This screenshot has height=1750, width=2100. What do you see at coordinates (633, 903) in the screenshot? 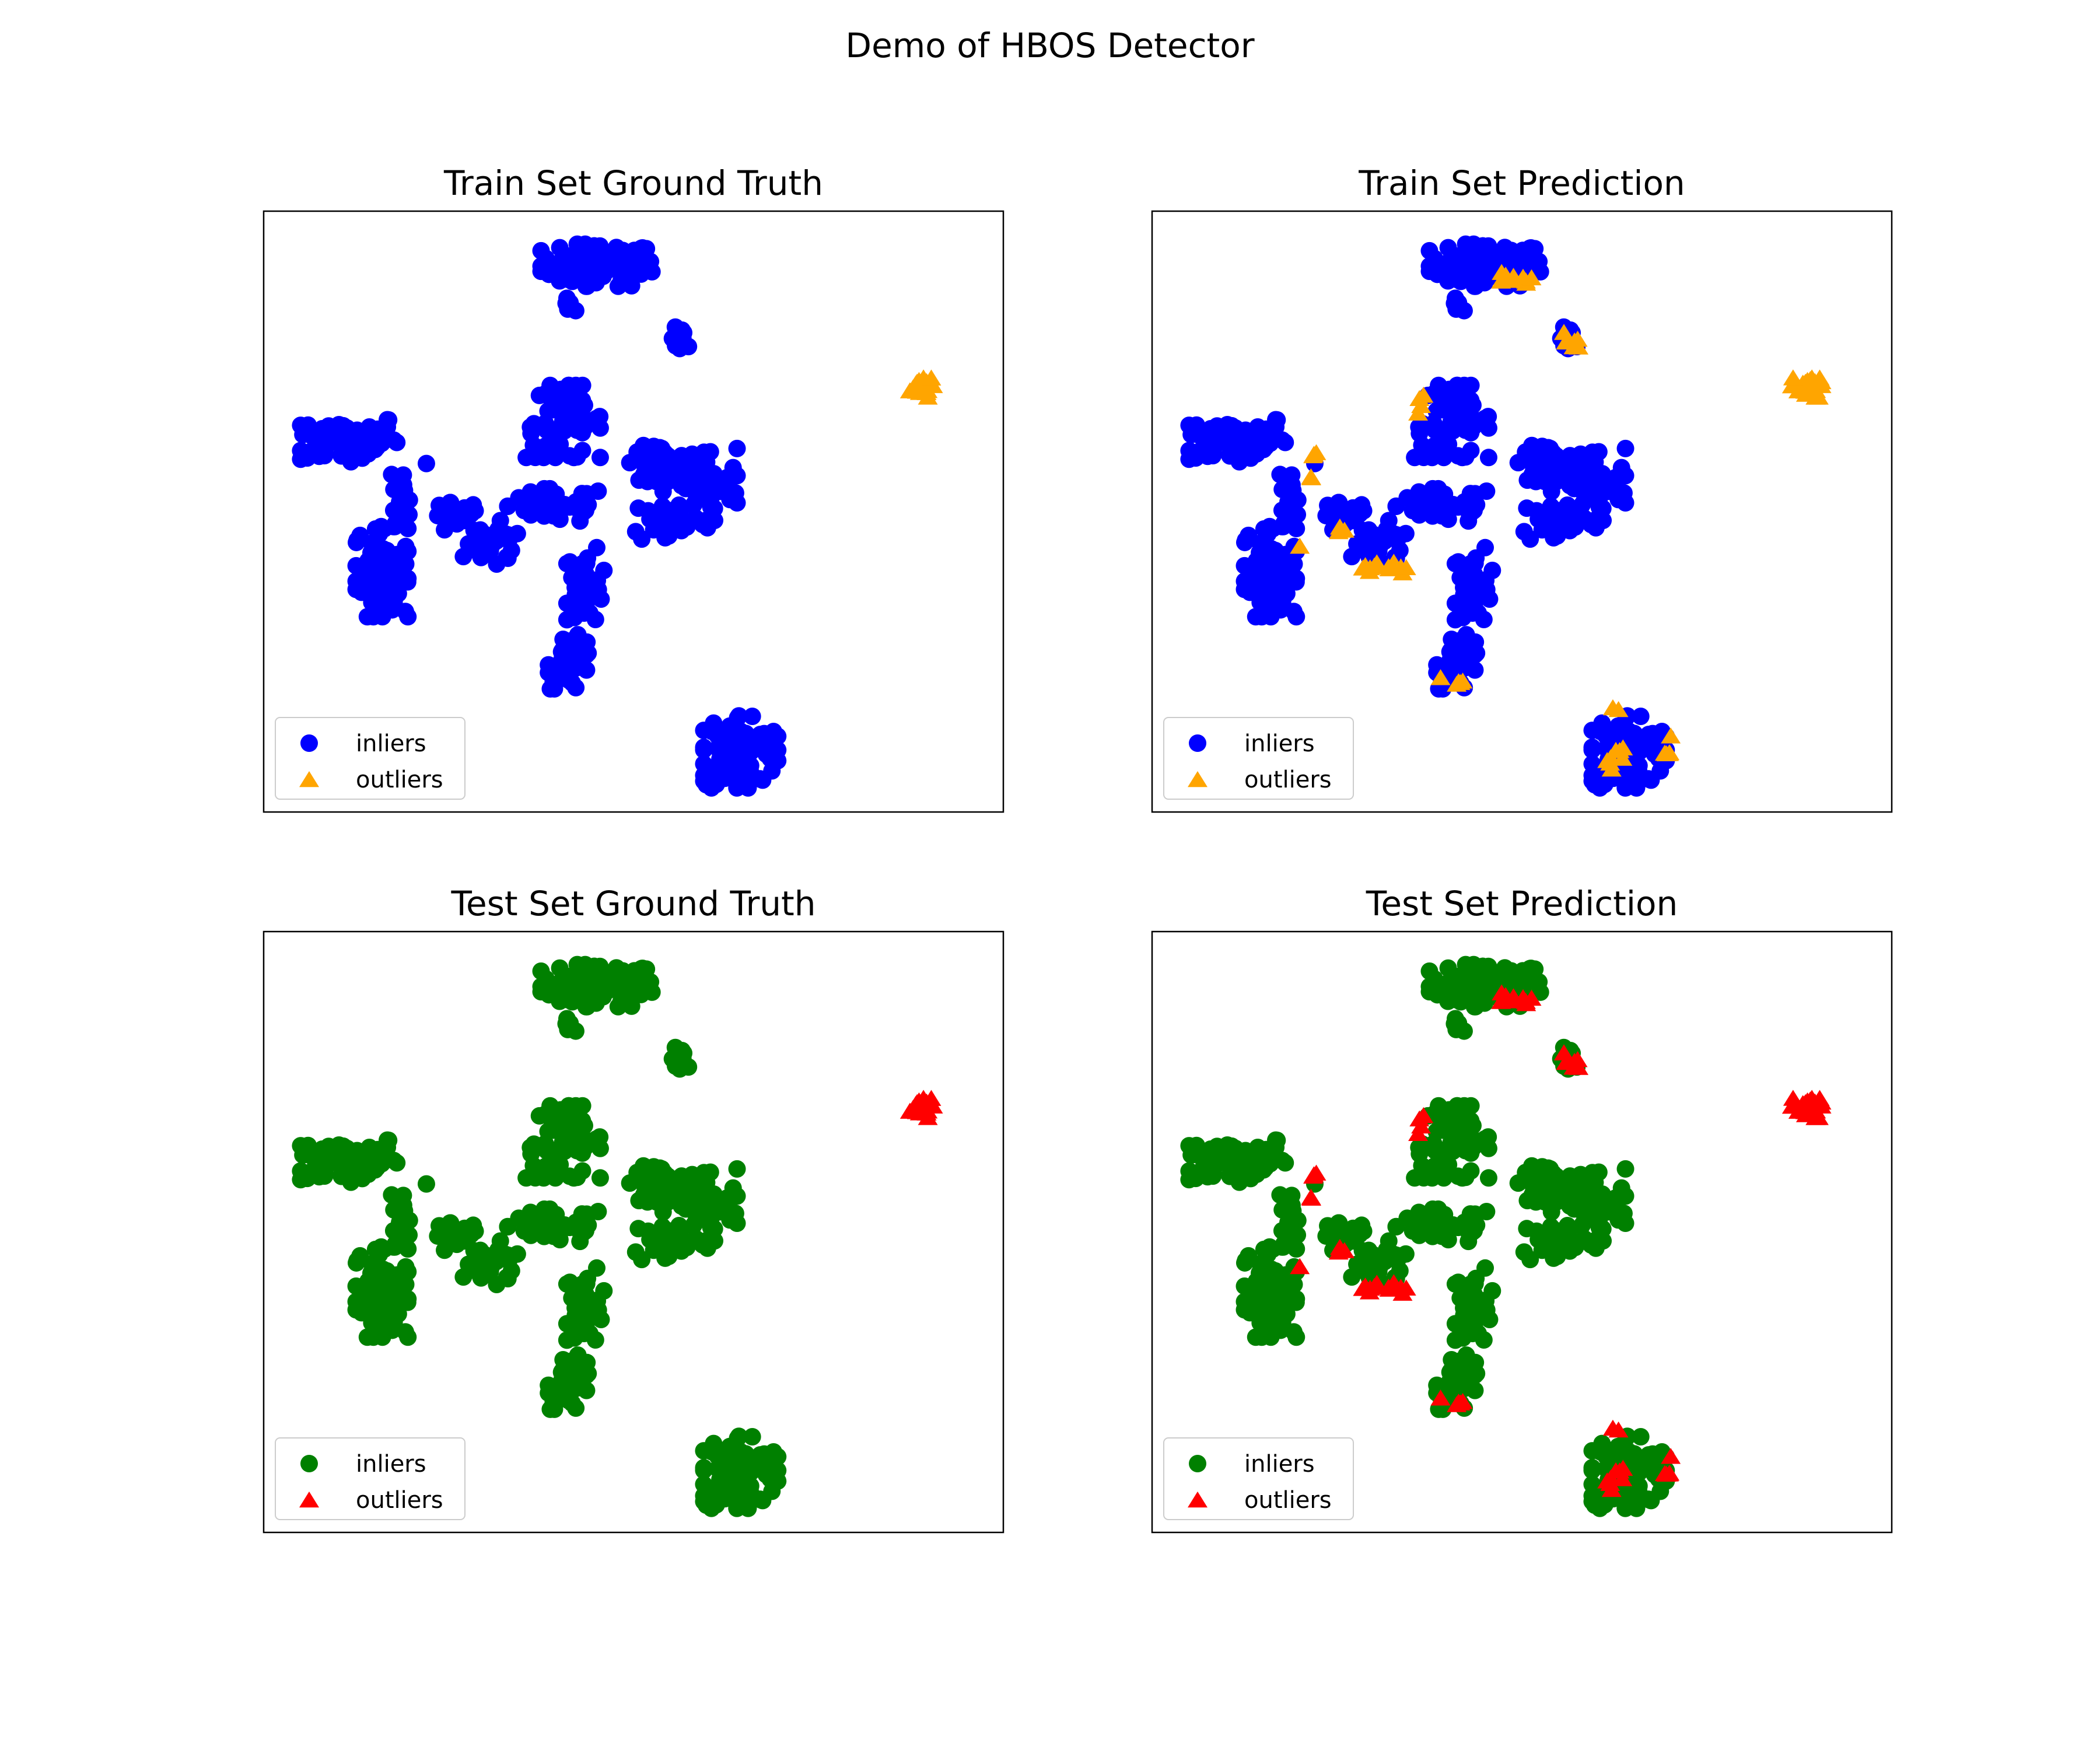
I see `subplot-title: Test Set Ground Truth` at bounding box center [633, 903].